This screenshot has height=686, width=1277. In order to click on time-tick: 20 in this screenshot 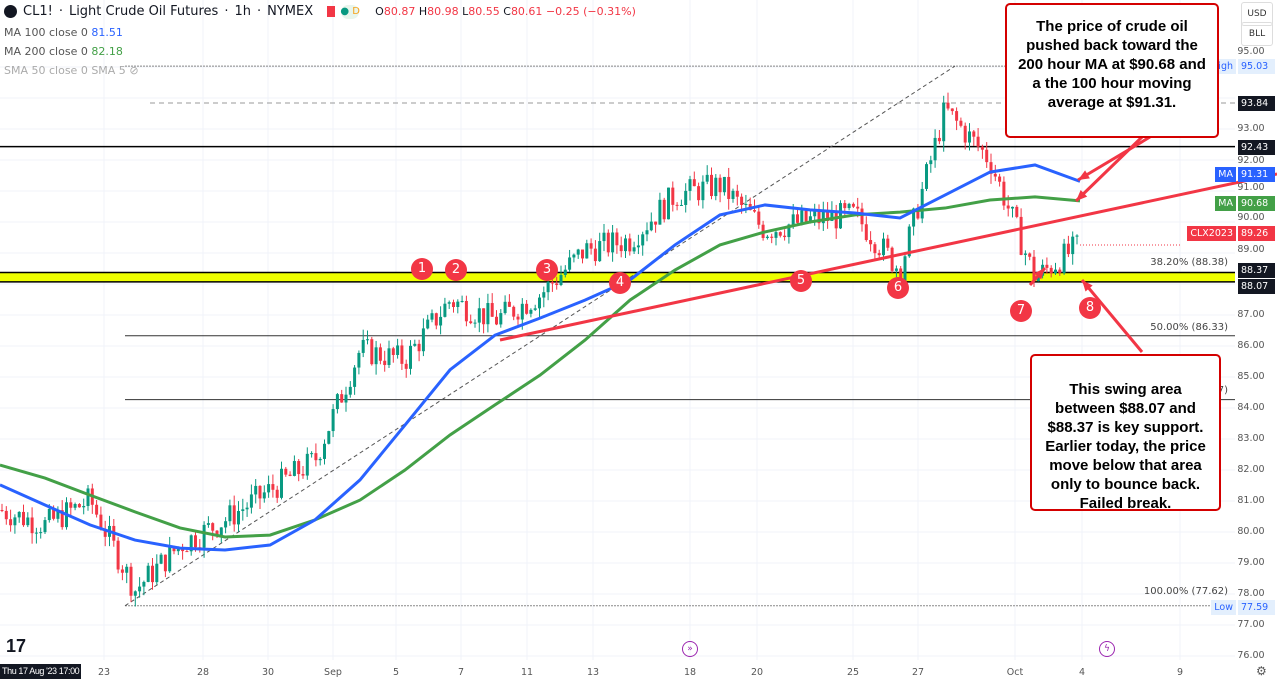, I will do `click(757, 672)`.